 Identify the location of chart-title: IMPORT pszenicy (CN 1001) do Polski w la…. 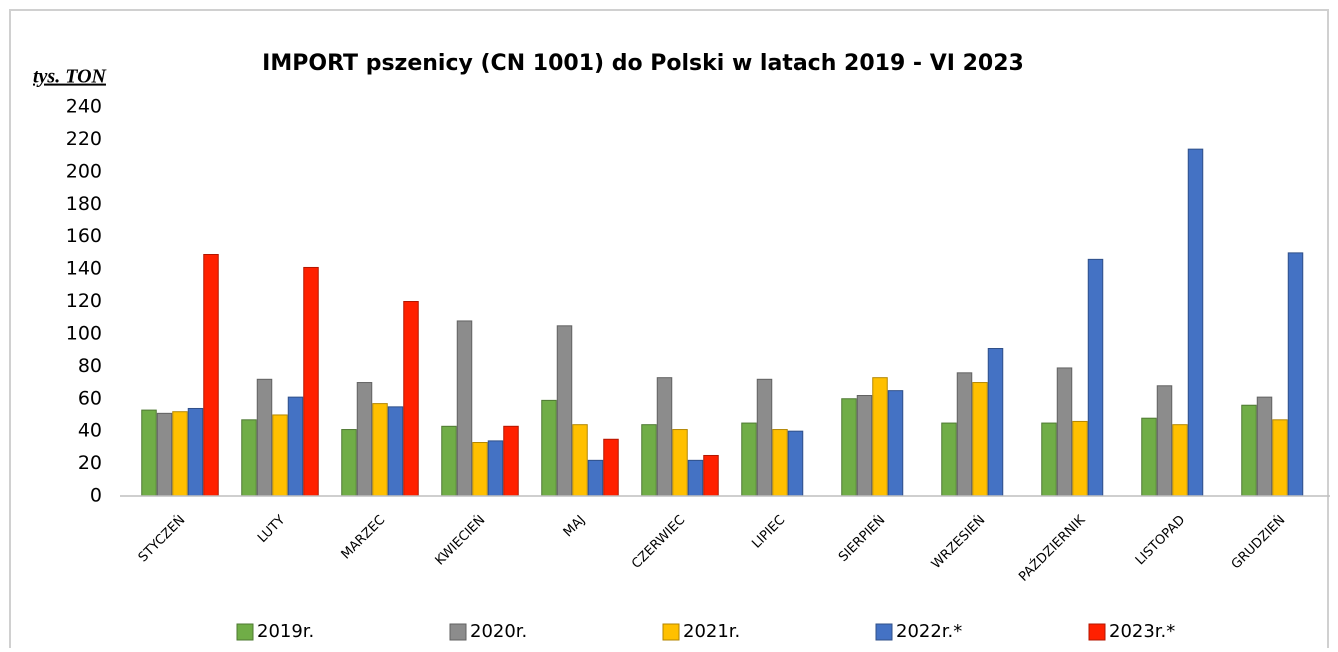
(643, 63).